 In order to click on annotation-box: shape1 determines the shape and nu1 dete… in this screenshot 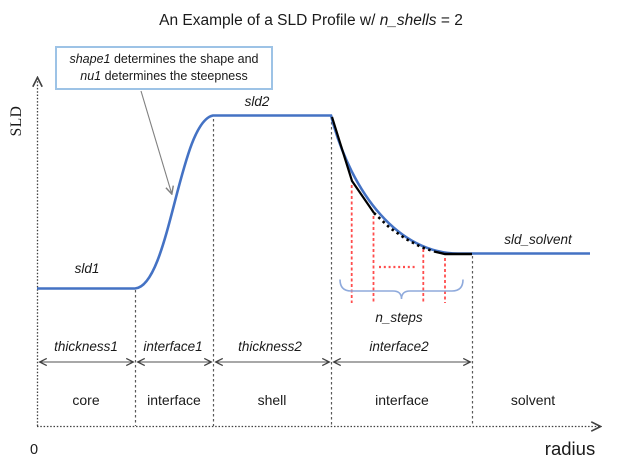, I will do `click(164, 68)`.